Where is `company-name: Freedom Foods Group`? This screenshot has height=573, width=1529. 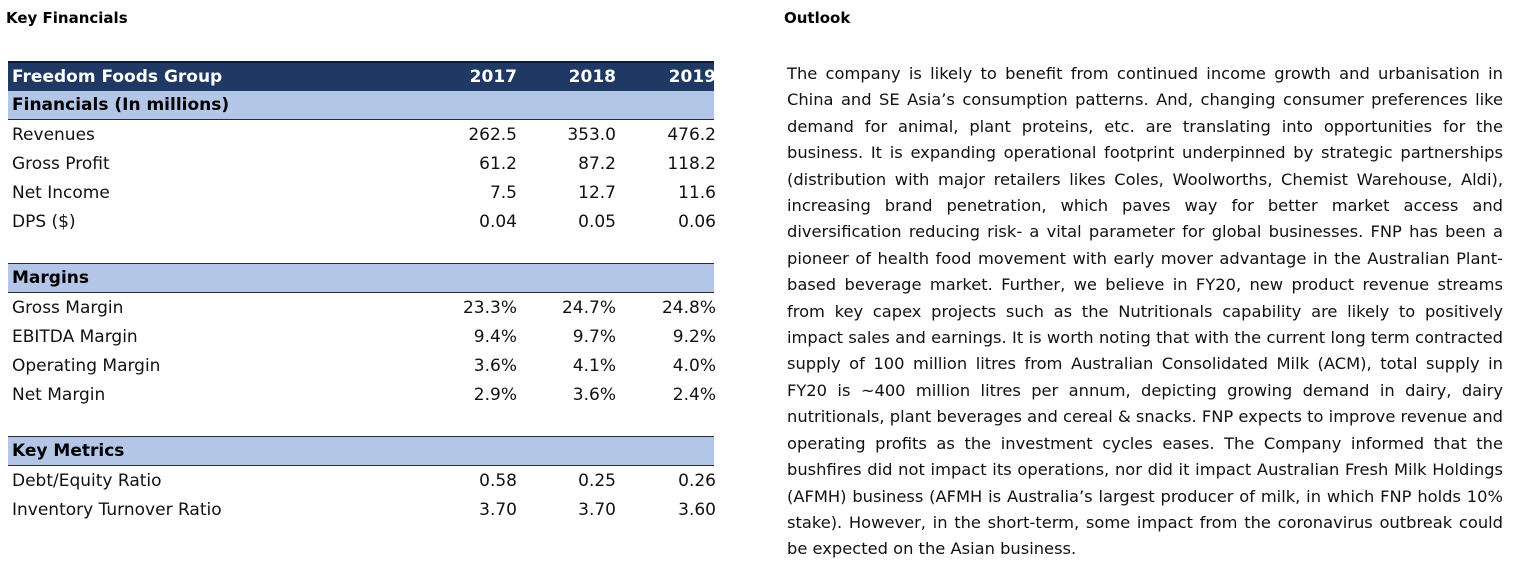 company-name: Freedom Foods Group is located at coordinates (117, 77).